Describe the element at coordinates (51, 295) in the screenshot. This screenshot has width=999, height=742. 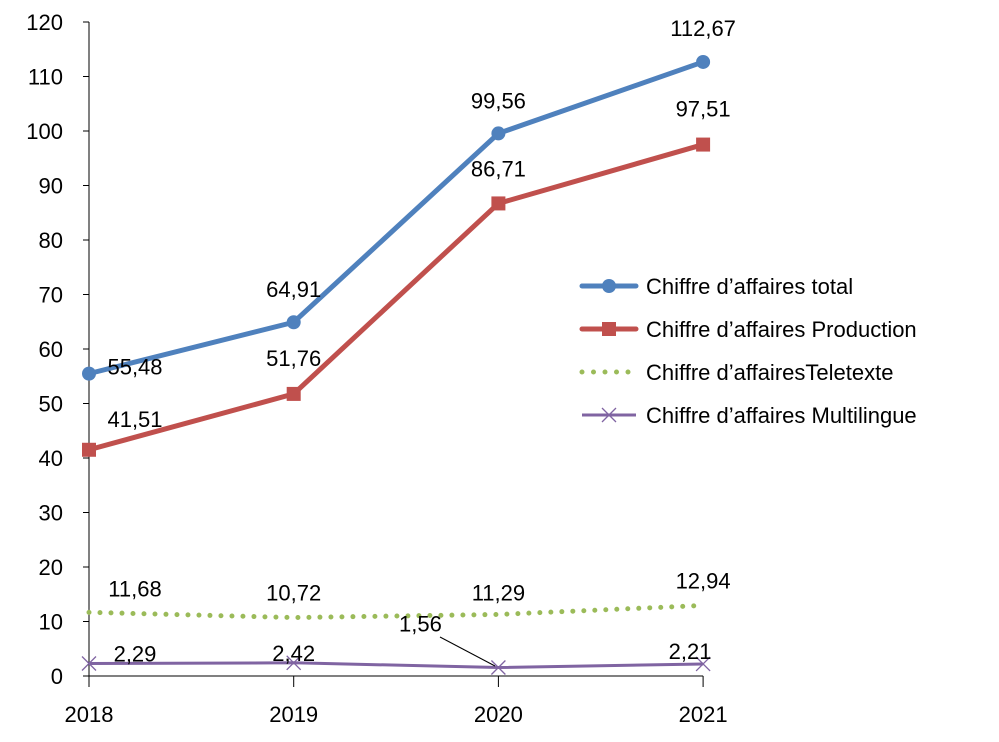
I see `y-tick-label: 70` at that location.